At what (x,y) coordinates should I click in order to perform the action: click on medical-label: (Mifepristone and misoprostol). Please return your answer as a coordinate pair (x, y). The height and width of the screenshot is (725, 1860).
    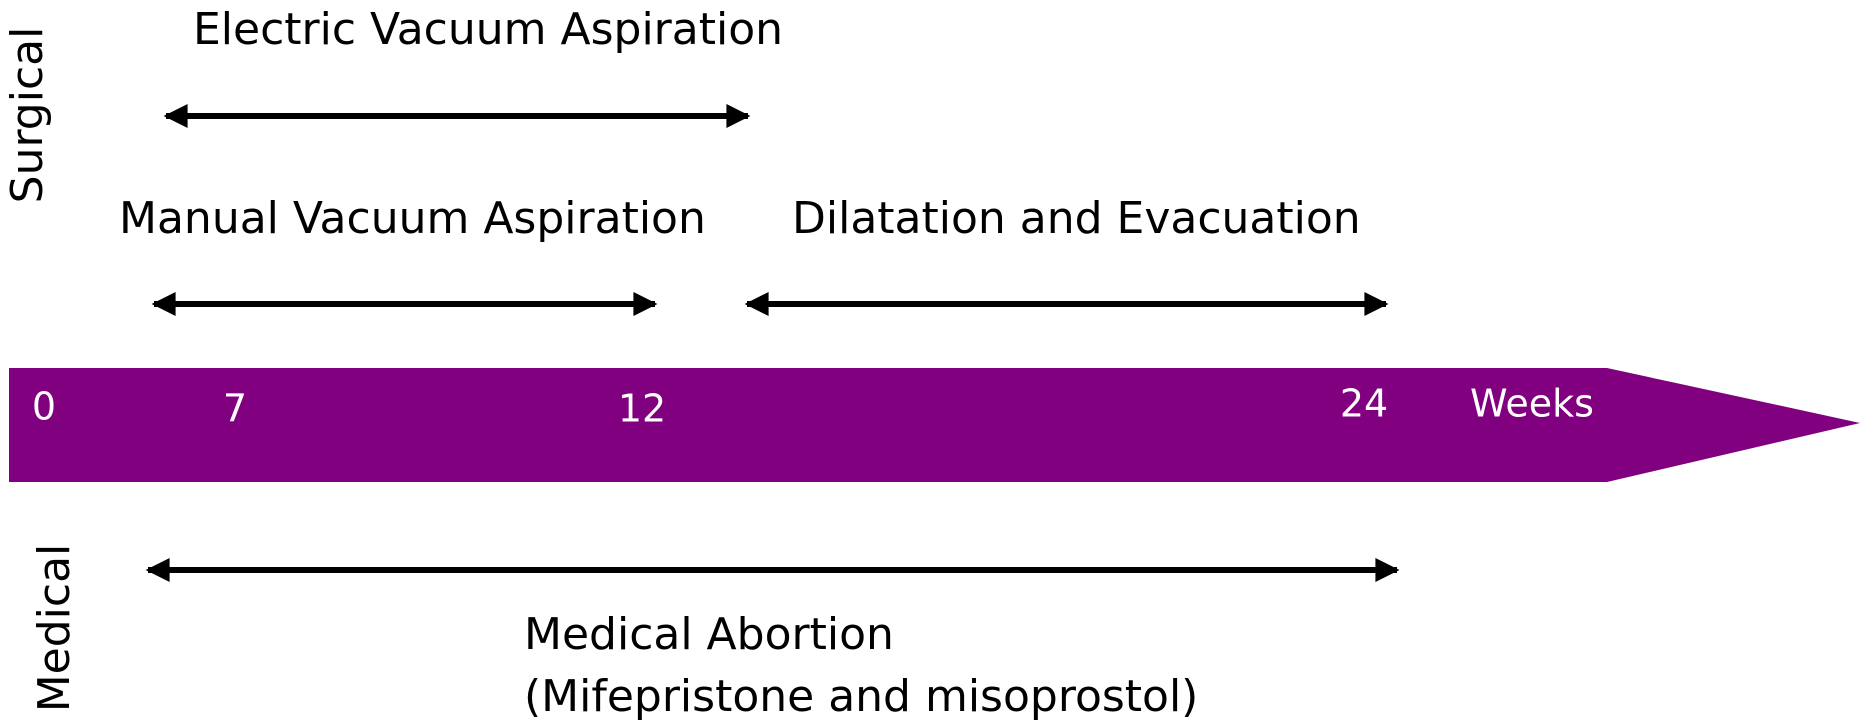
    Looking at the image, I should click on (861, 696).